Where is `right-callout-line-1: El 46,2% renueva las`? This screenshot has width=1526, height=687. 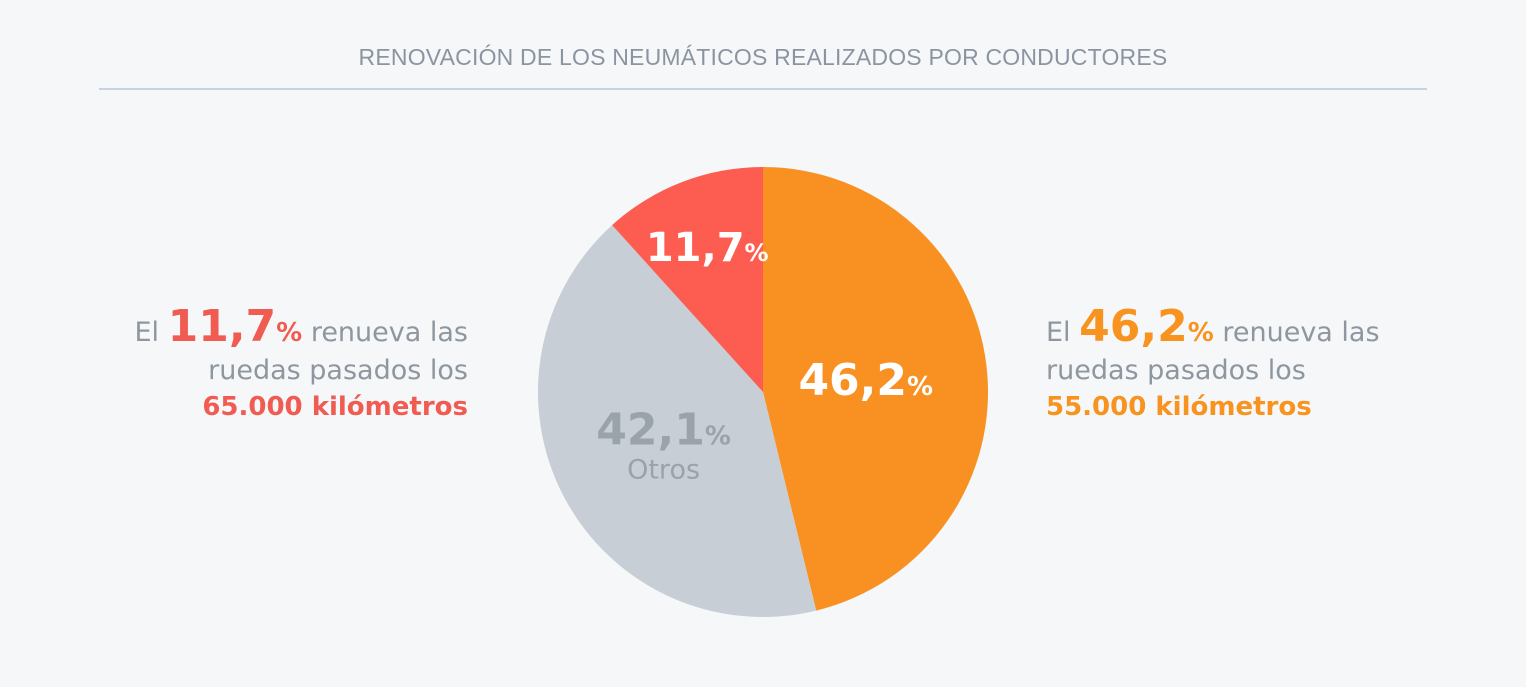
right-callout-line-1: El 46,2% renueva las is located at coordinates (1256, 328).